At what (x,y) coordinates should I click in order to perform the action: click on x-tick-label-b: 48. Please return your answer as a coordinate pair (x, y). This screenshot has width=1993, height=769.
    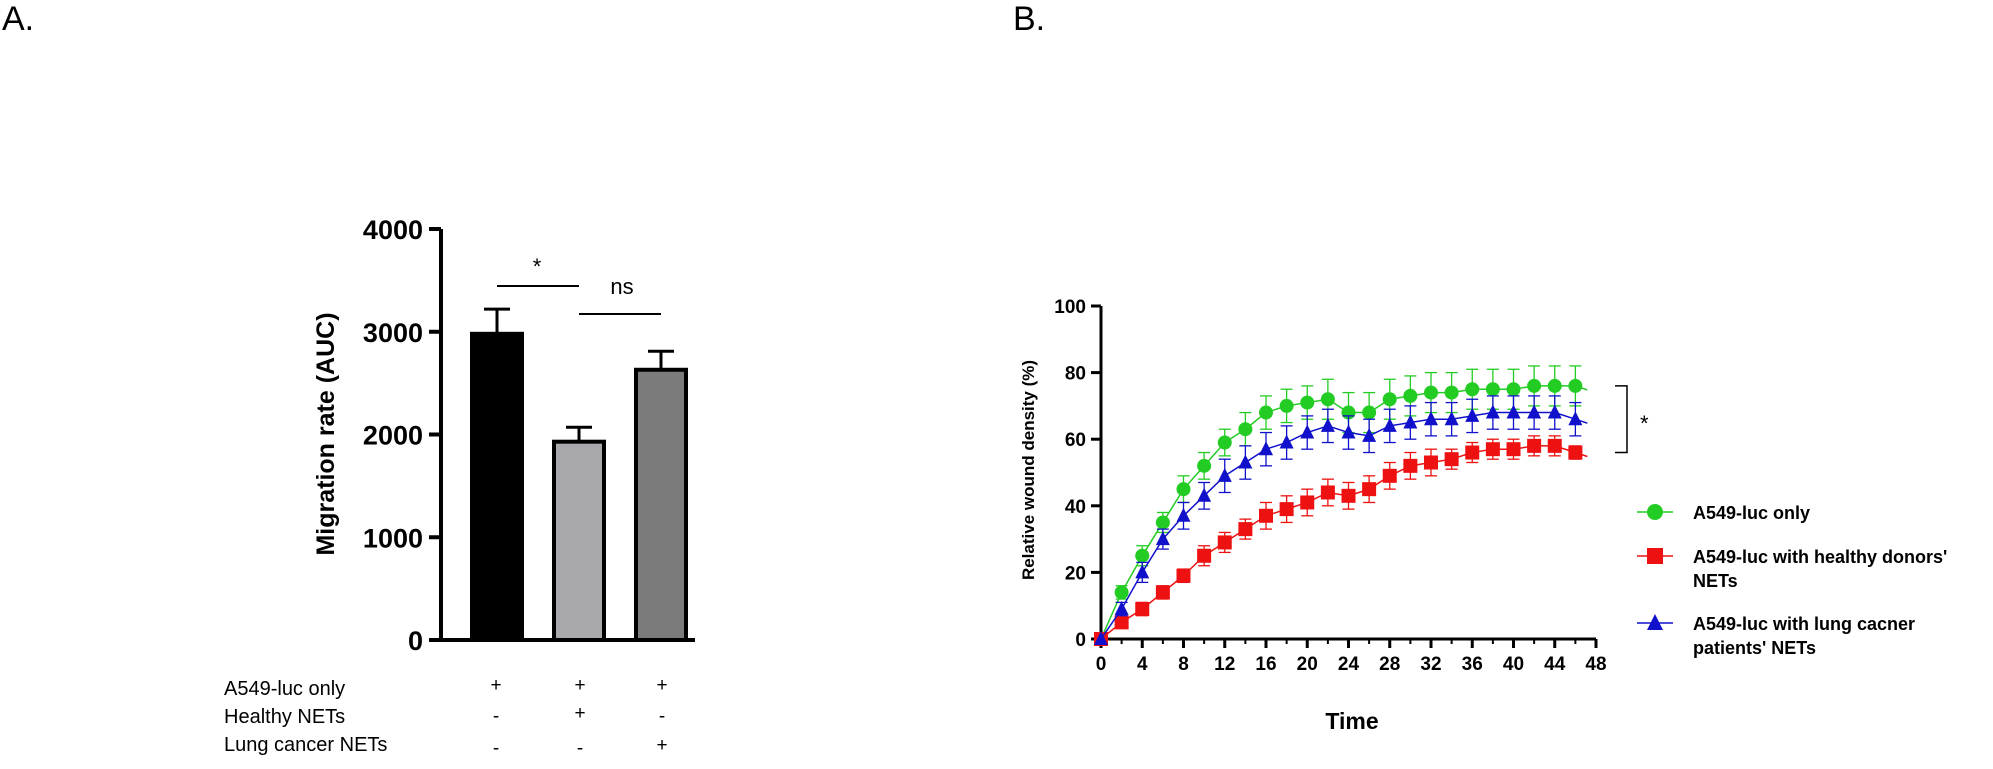
    Looking at the image, I should click on (1595, 664).